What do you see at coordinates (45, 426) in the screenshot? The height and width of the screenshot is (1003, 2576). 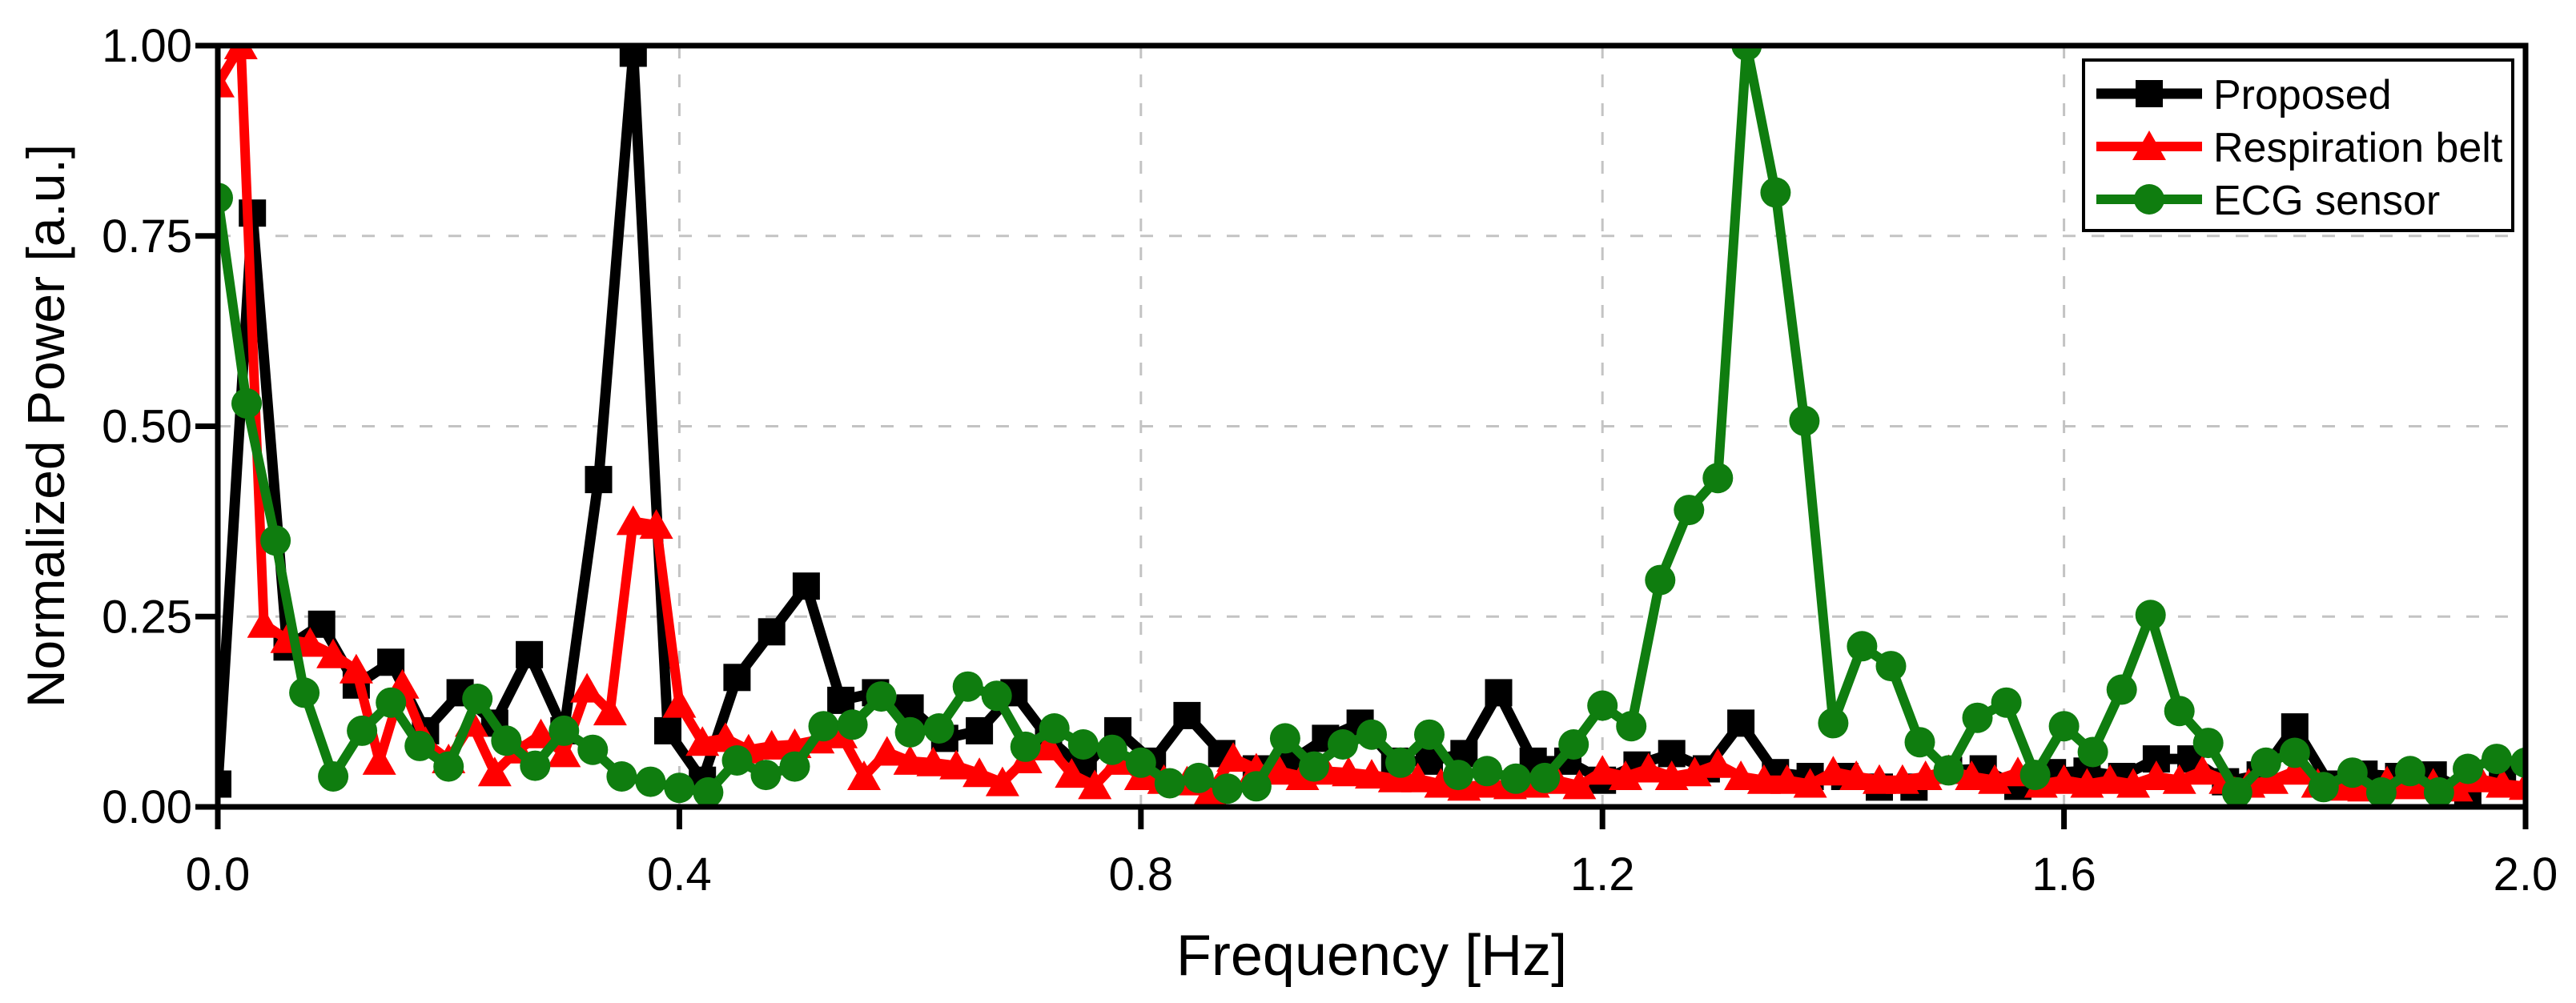 I see `y-axis-title: Normalized Power [a.u.]` at bounding box center [45, 426].